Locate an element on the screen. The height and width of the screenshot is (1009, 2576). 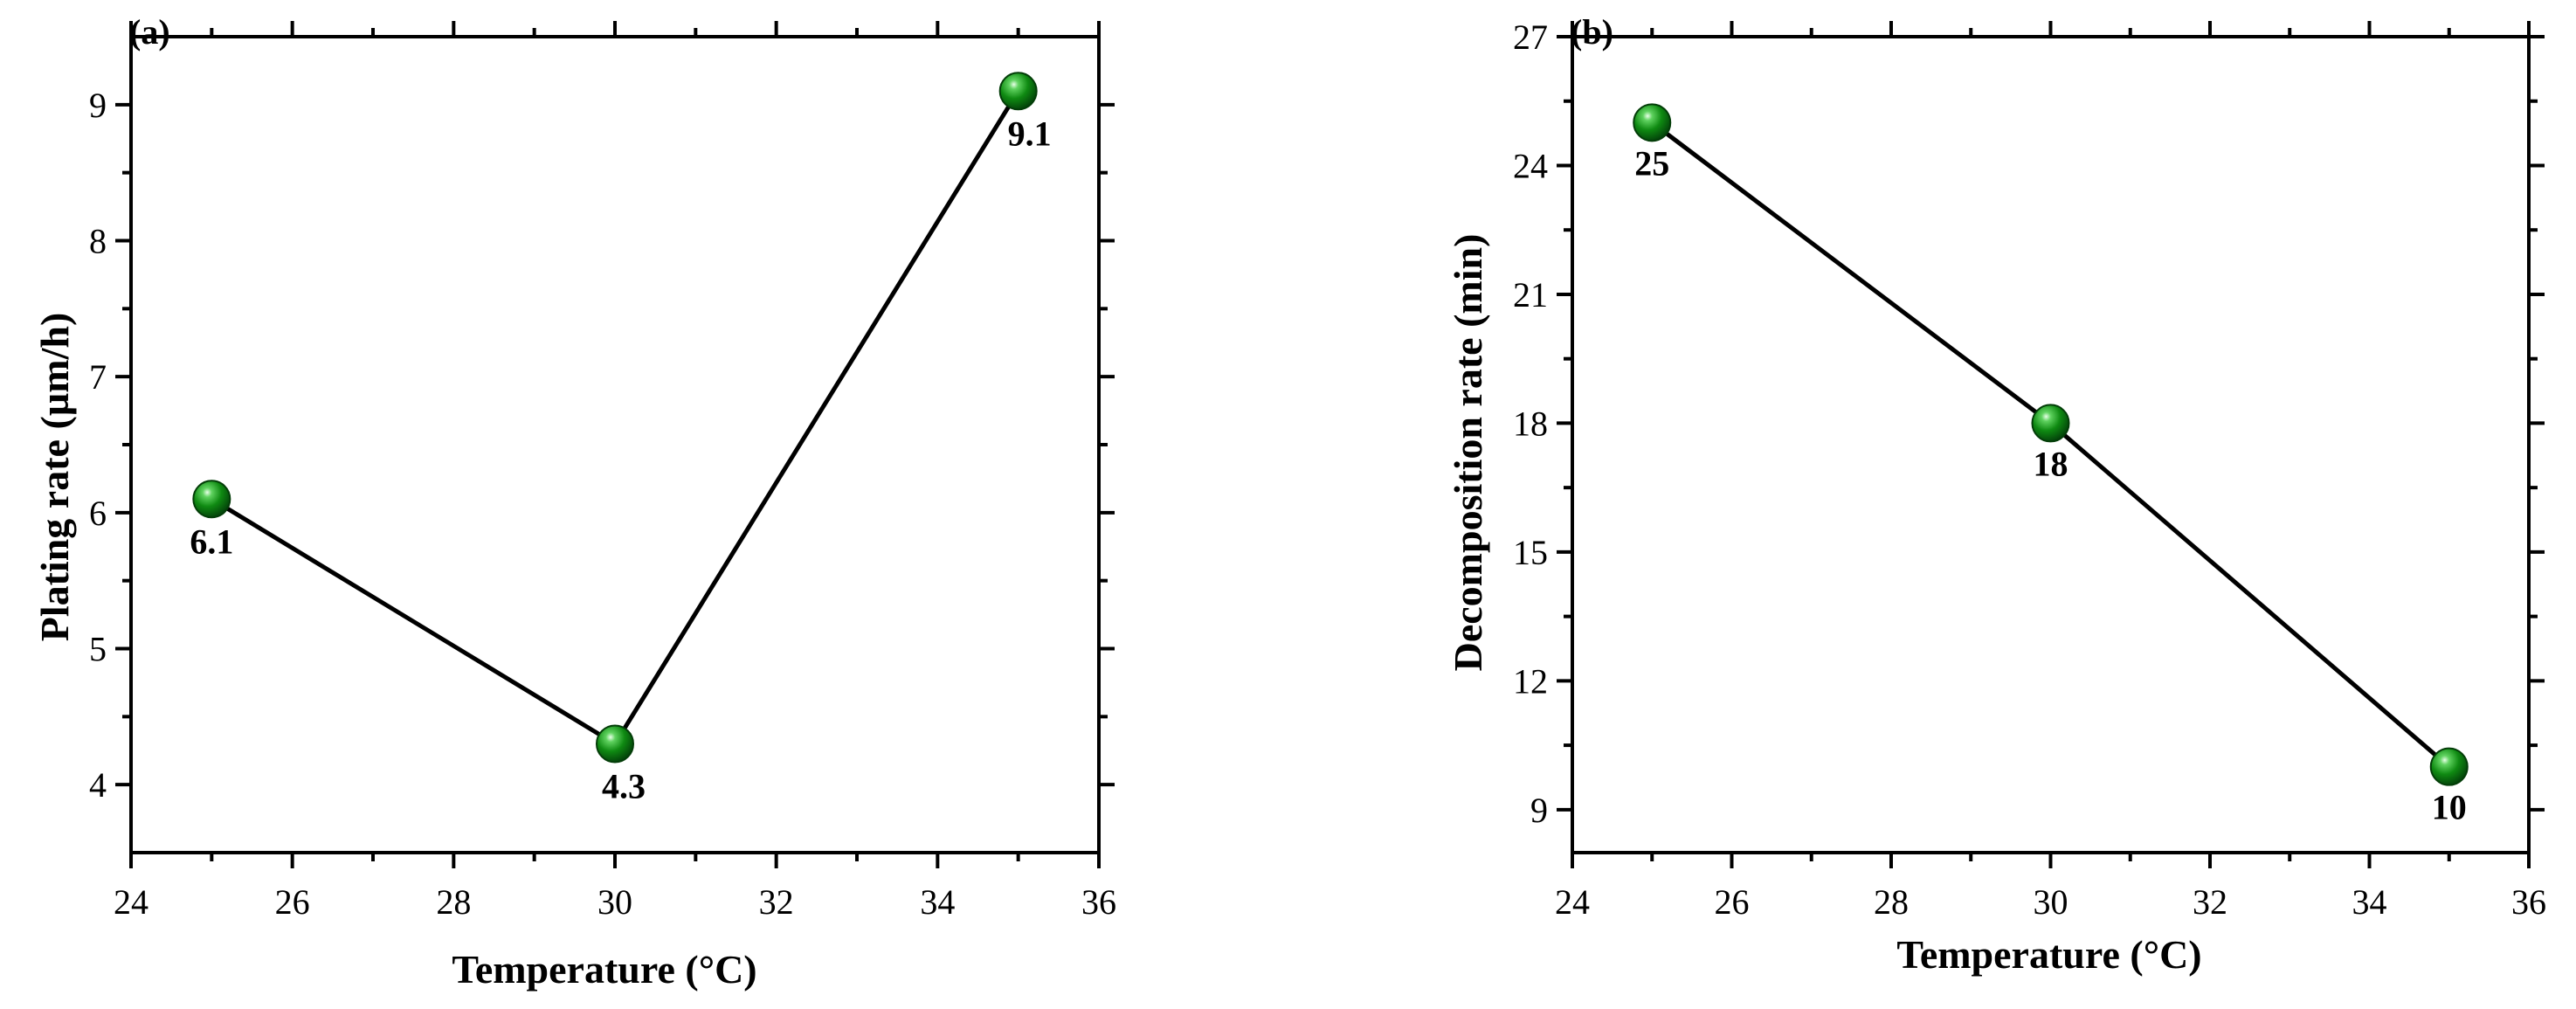
x-tick-label-b: 36 is located at coordinates (2528, 902).